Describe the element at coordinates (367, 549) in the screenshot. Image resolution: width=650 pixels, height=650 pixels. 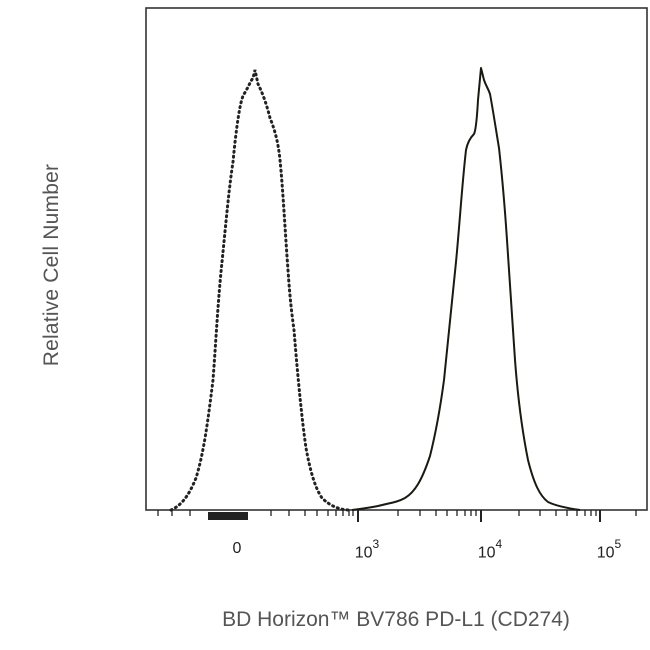
I see `x-tick-1e3: 10³` at that location.